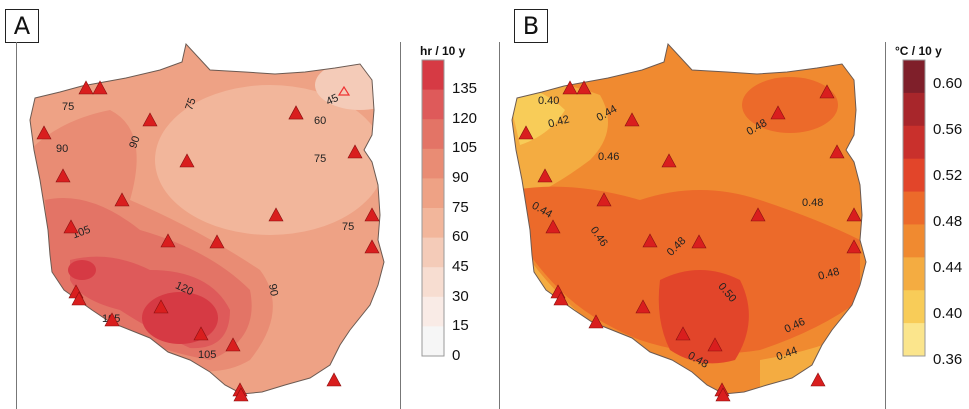 This screenshot has width=969, height=409. I want to click on panel-a-unit-label: hr / 10 y, so click(443, 51).